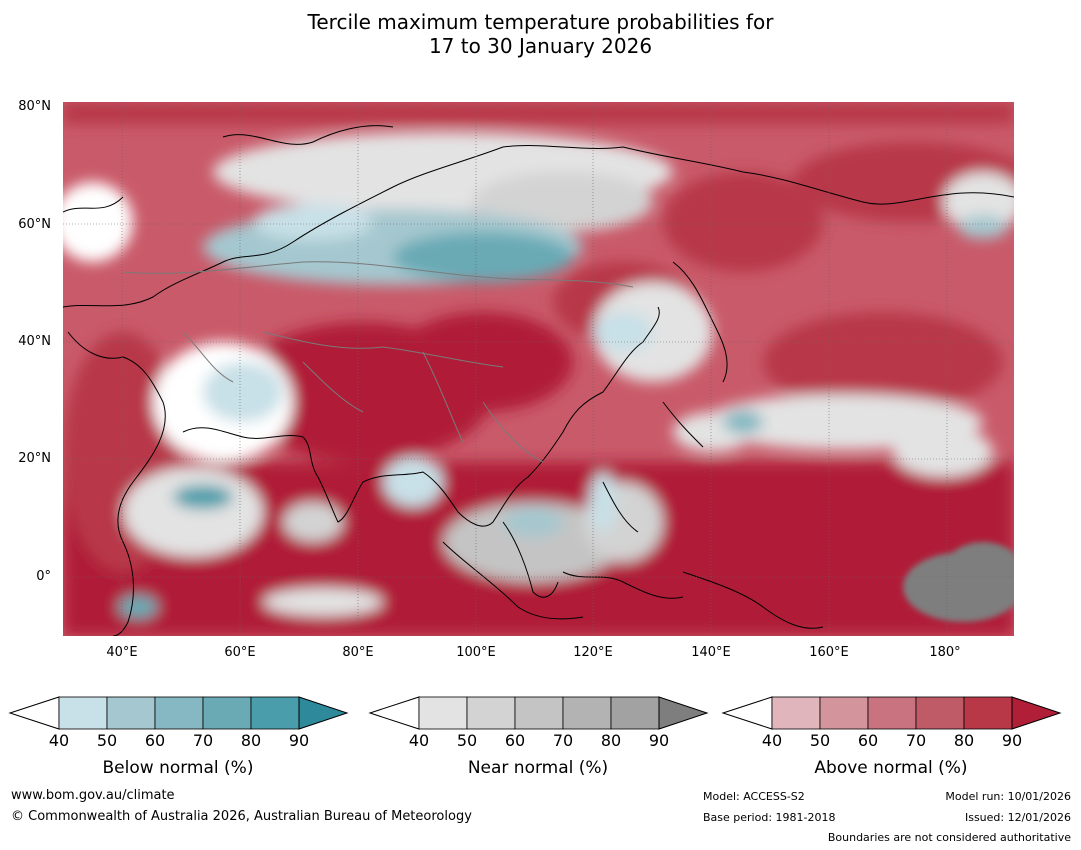 The height and width of the screenshot is (850, 1081). What do you see at coordinates (891, 738) in the screenshot?
I see `colorbar-above-normal: 40 50 60 70 80 90 Above normal (%)` at bounding box center [891, 738].